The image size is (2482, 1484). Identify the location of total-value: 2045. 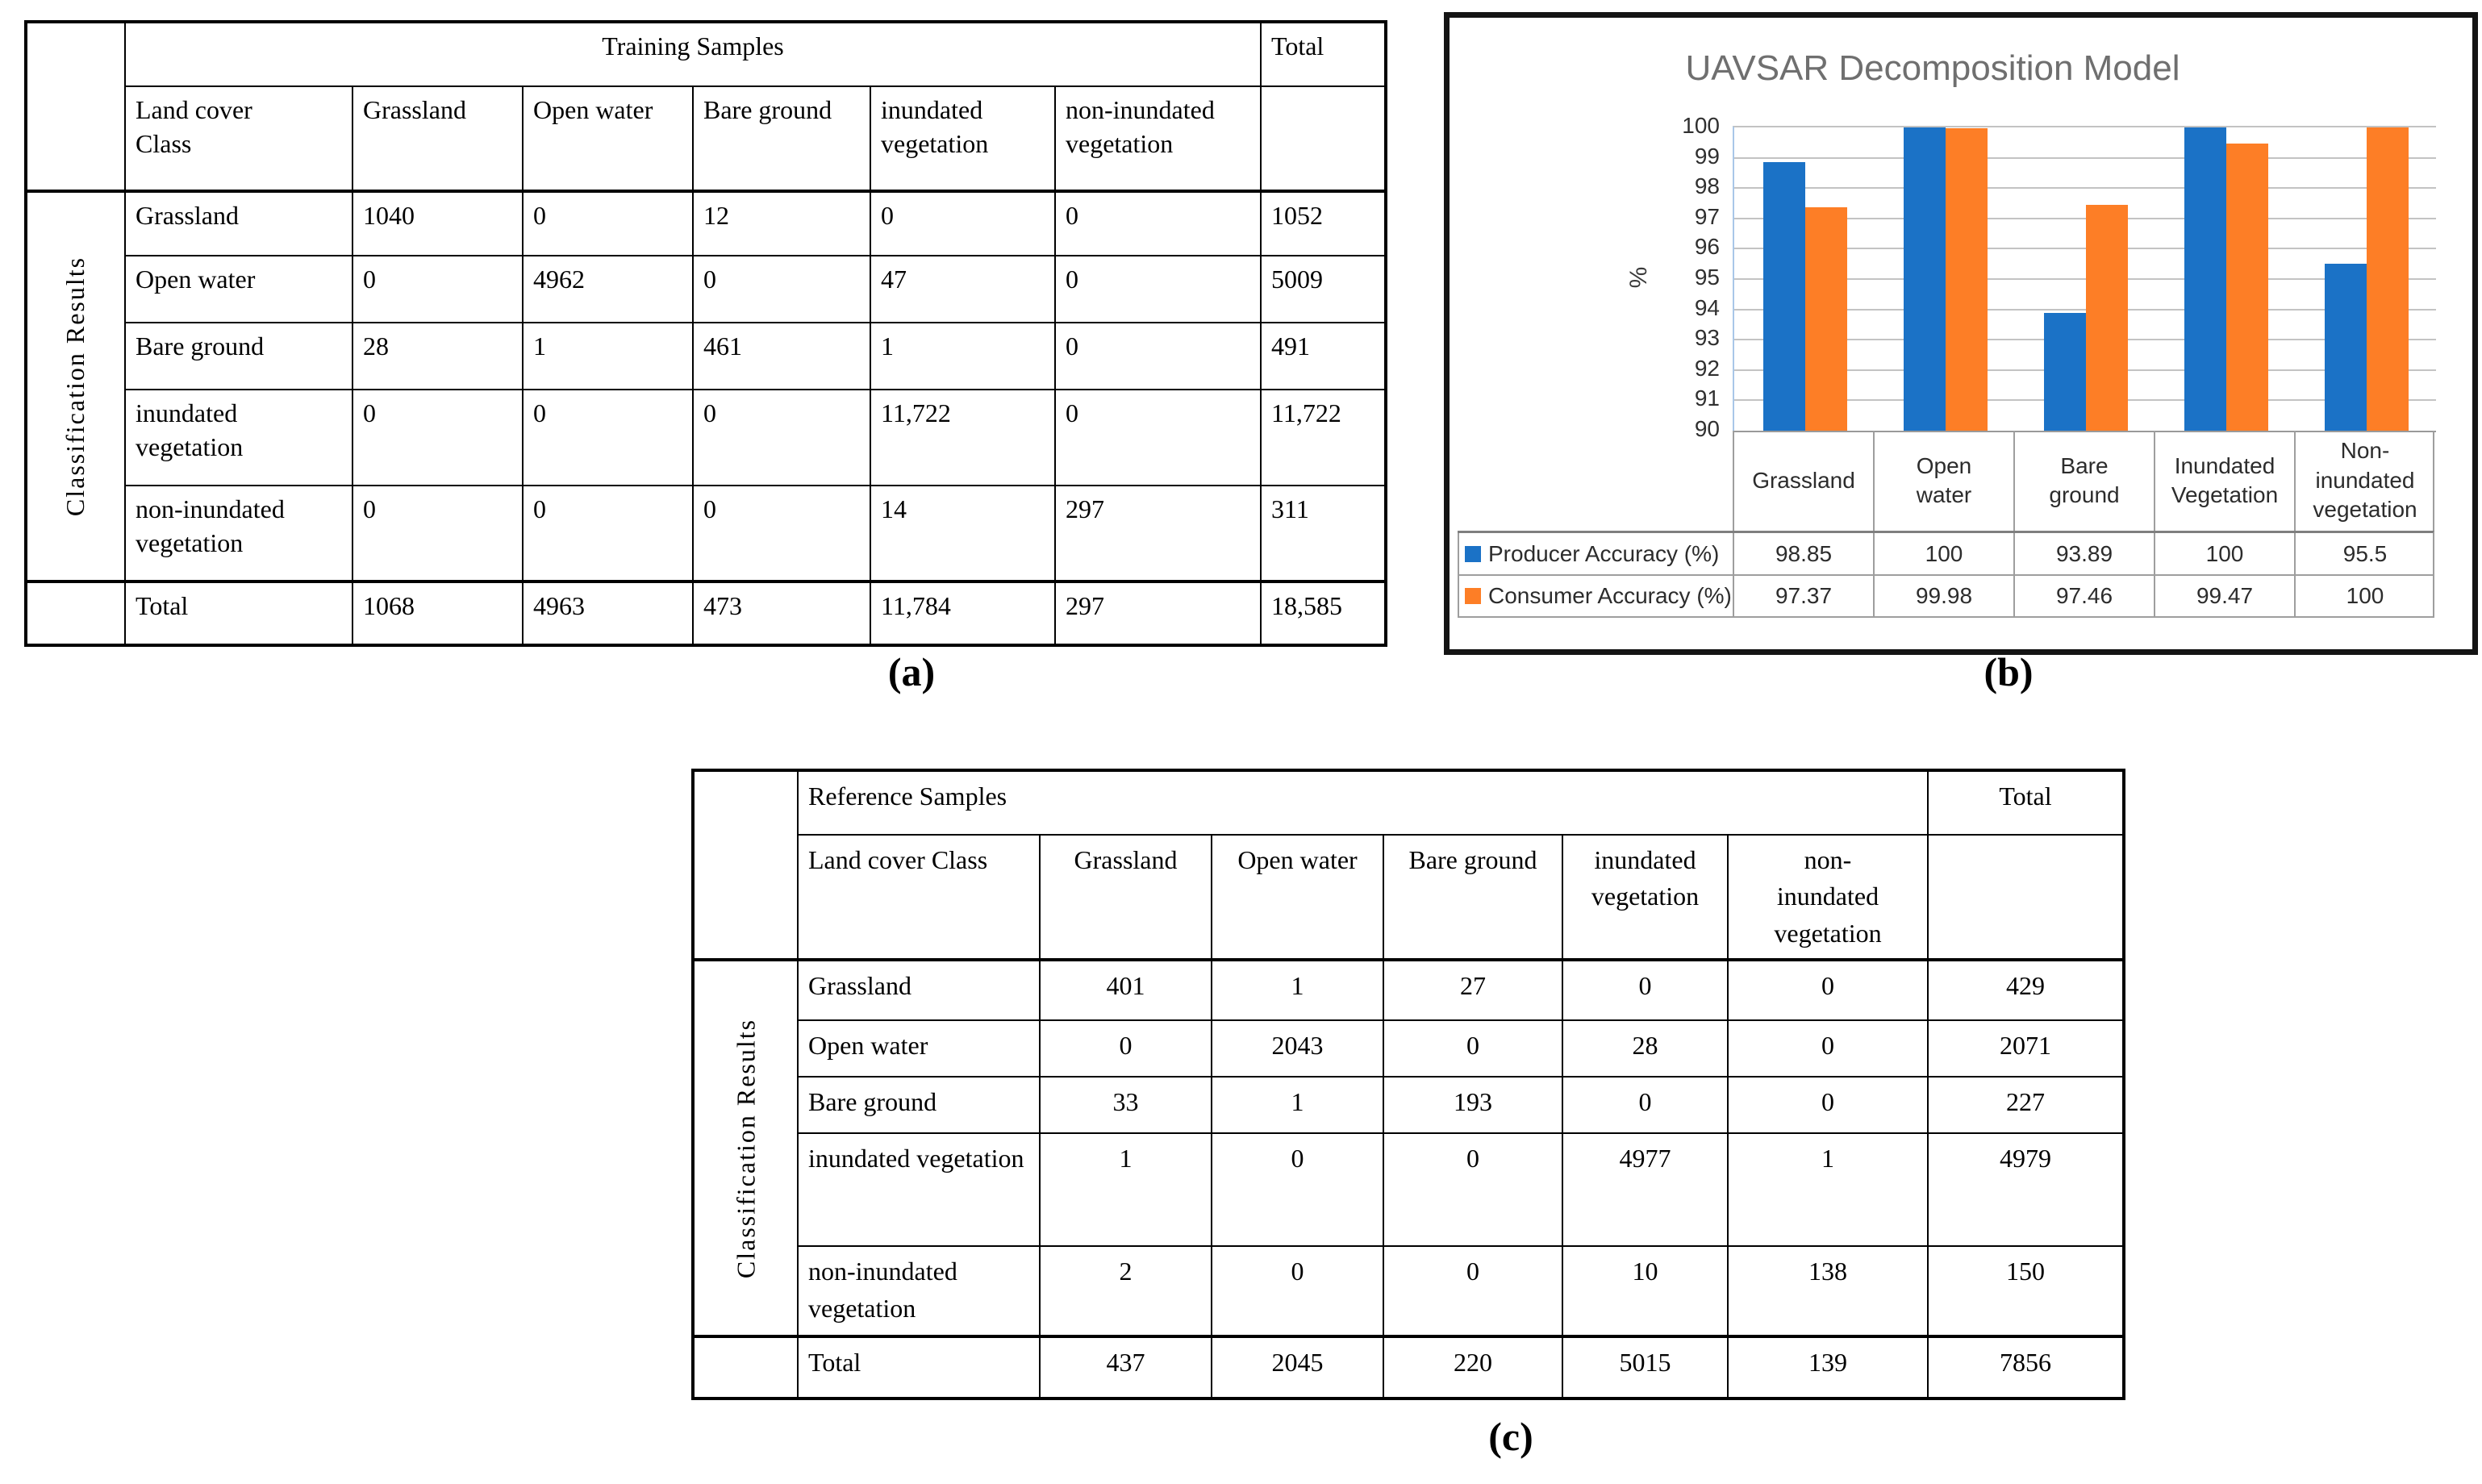
(1297, 1368).